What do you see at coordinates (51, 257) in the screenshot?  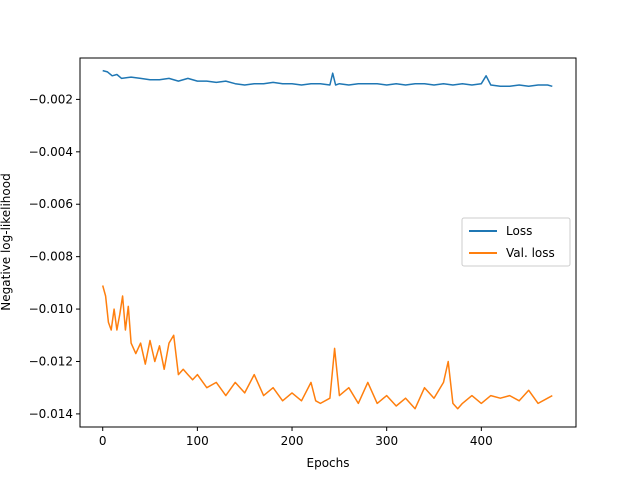 I see `y-tick-label: −0.008` at bounding box center [51, 257].